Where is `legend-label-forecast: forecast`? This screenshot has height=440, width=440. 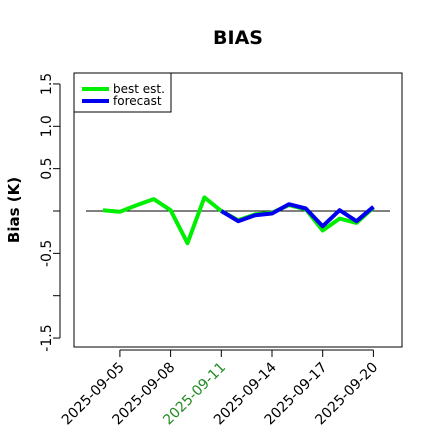
legend-label-forecast: forecast is located at coordinates (137, 101).